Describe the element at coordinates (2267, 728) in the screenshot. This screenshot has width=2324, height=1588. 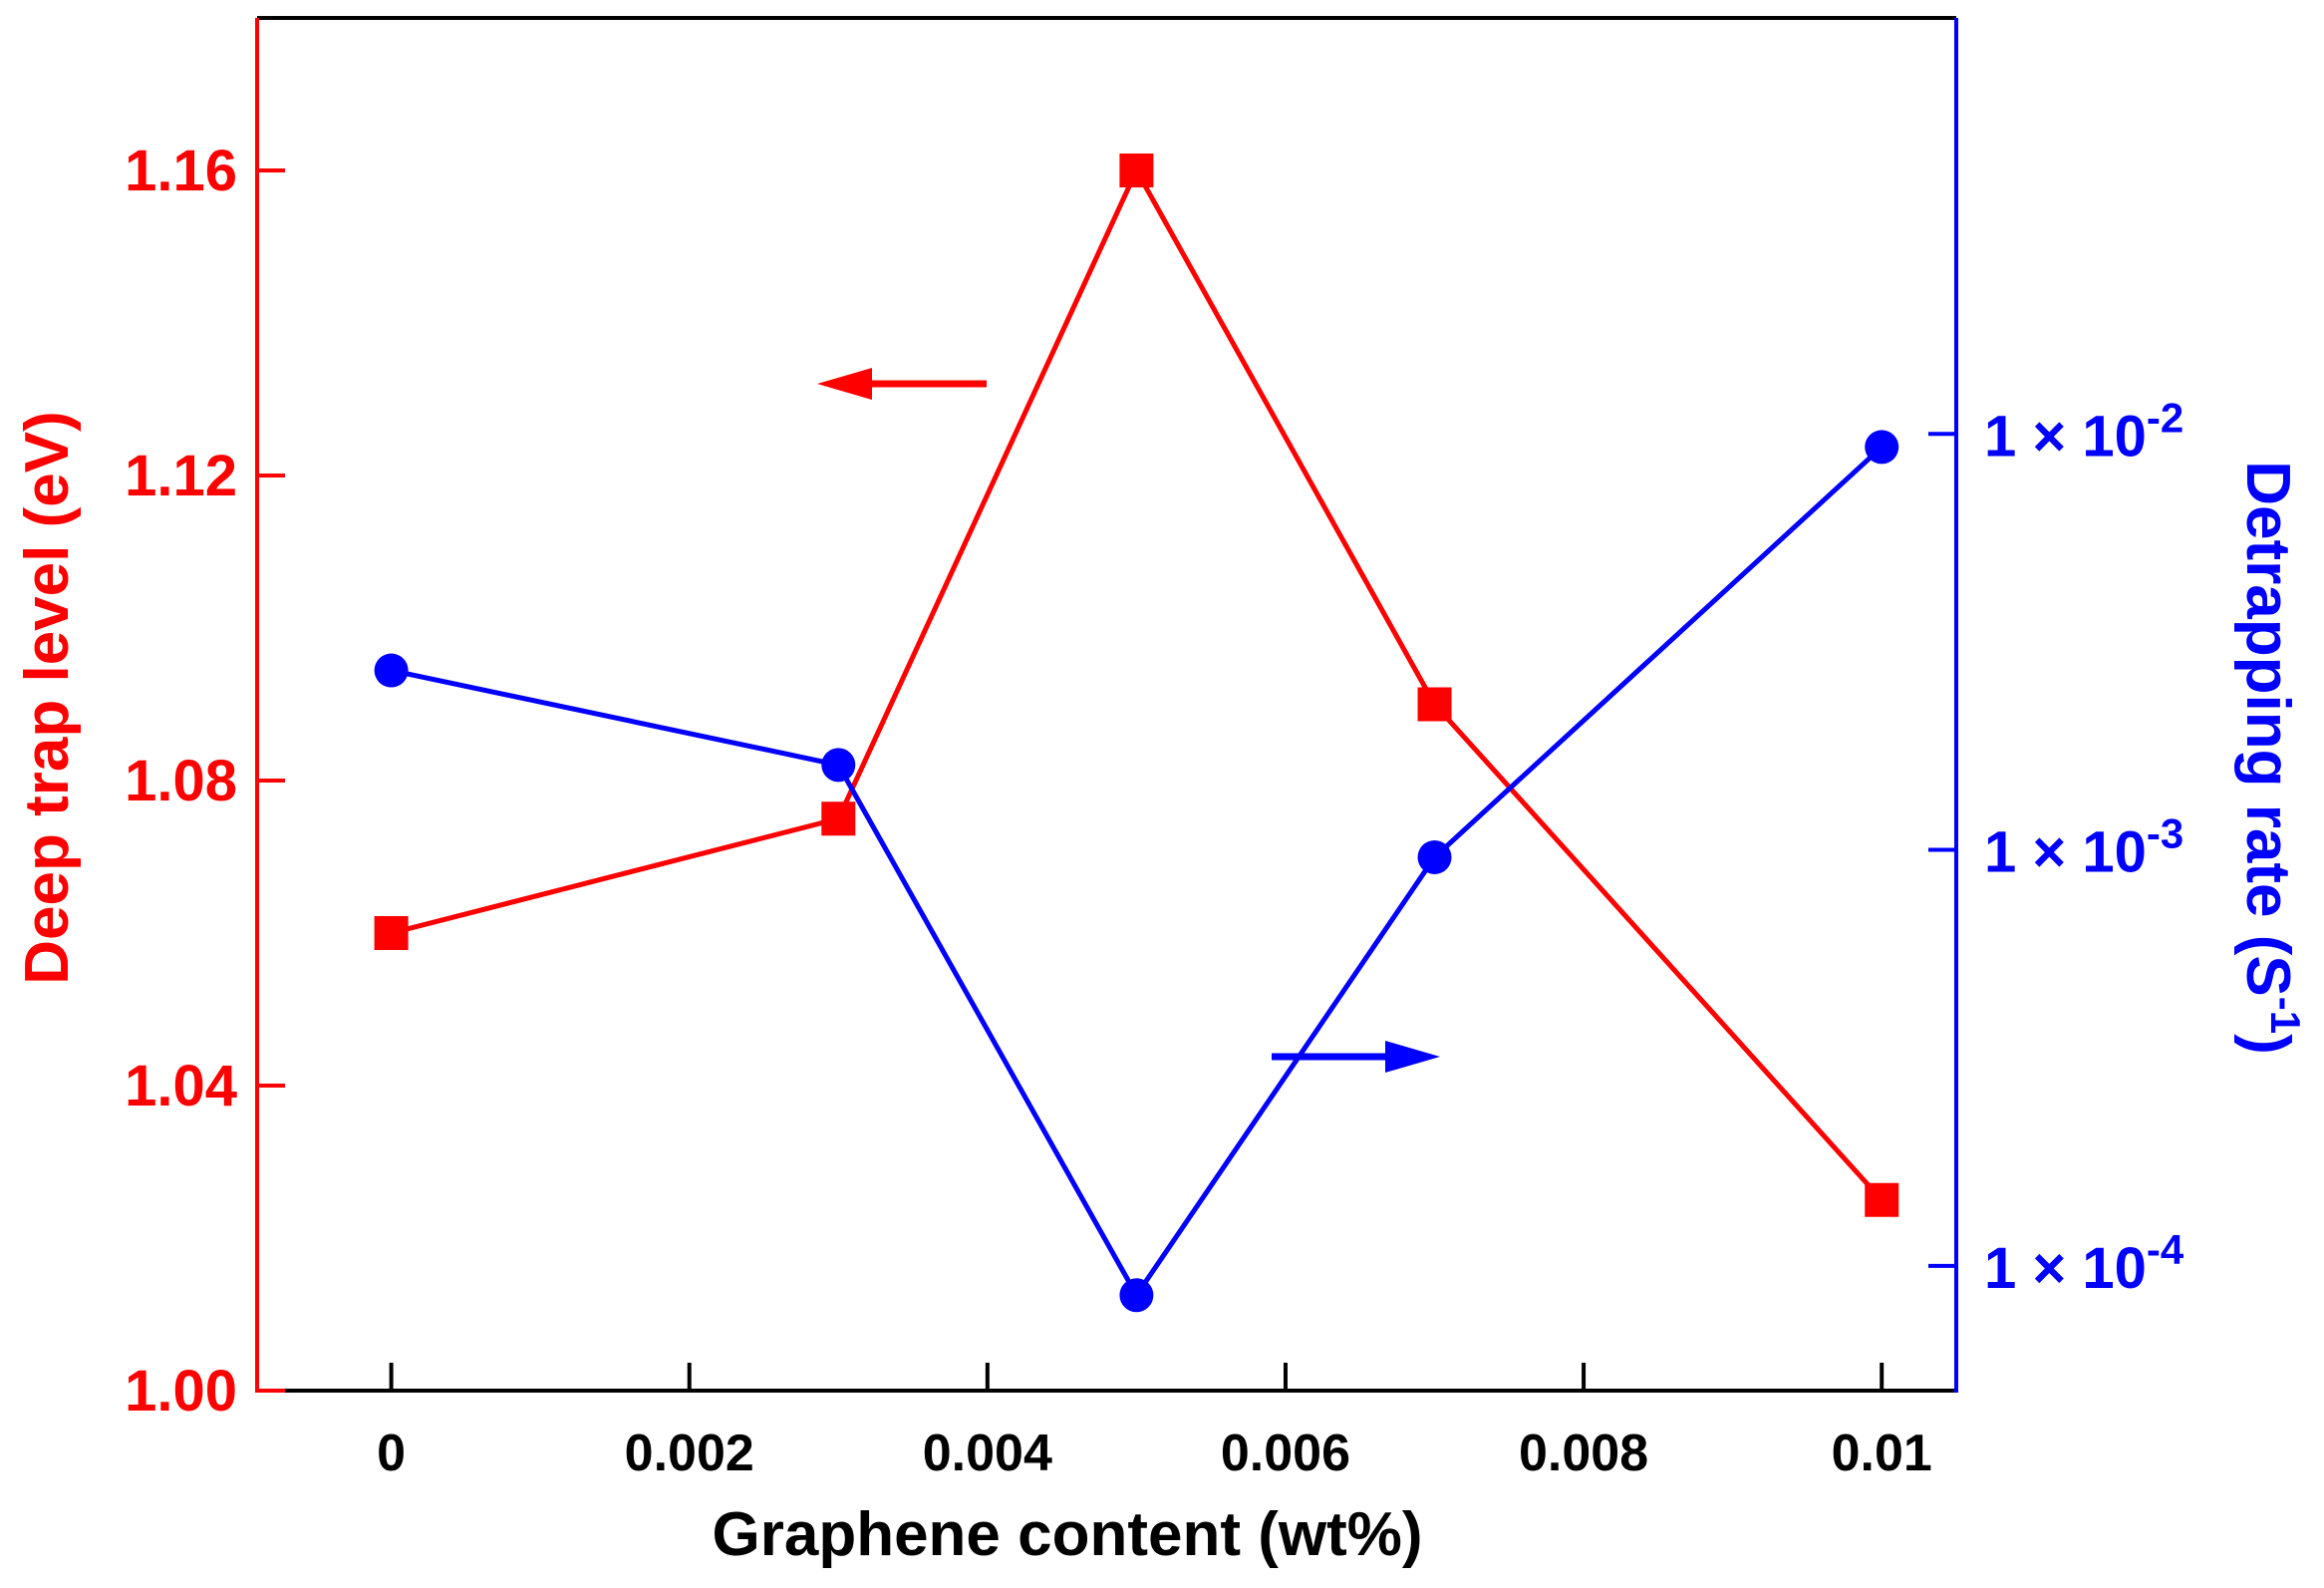
I see `right-axis-title-main: Detrapping rate (S` at that location.